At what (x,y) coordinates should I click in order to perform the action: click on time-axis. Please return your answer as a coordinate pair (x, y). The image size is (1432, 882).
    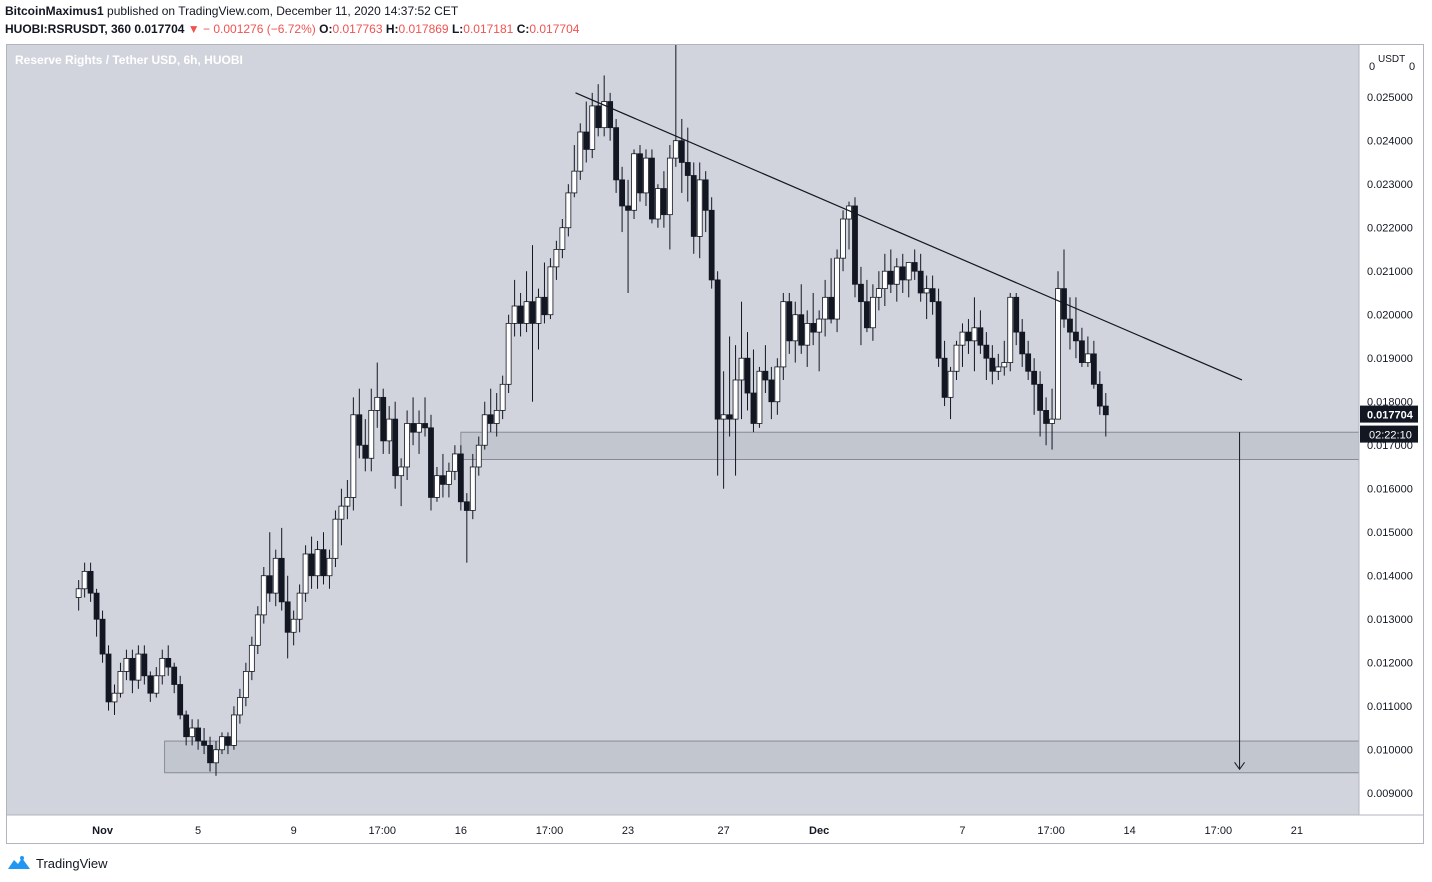
    Looking at the image, I should click on (715, 829).